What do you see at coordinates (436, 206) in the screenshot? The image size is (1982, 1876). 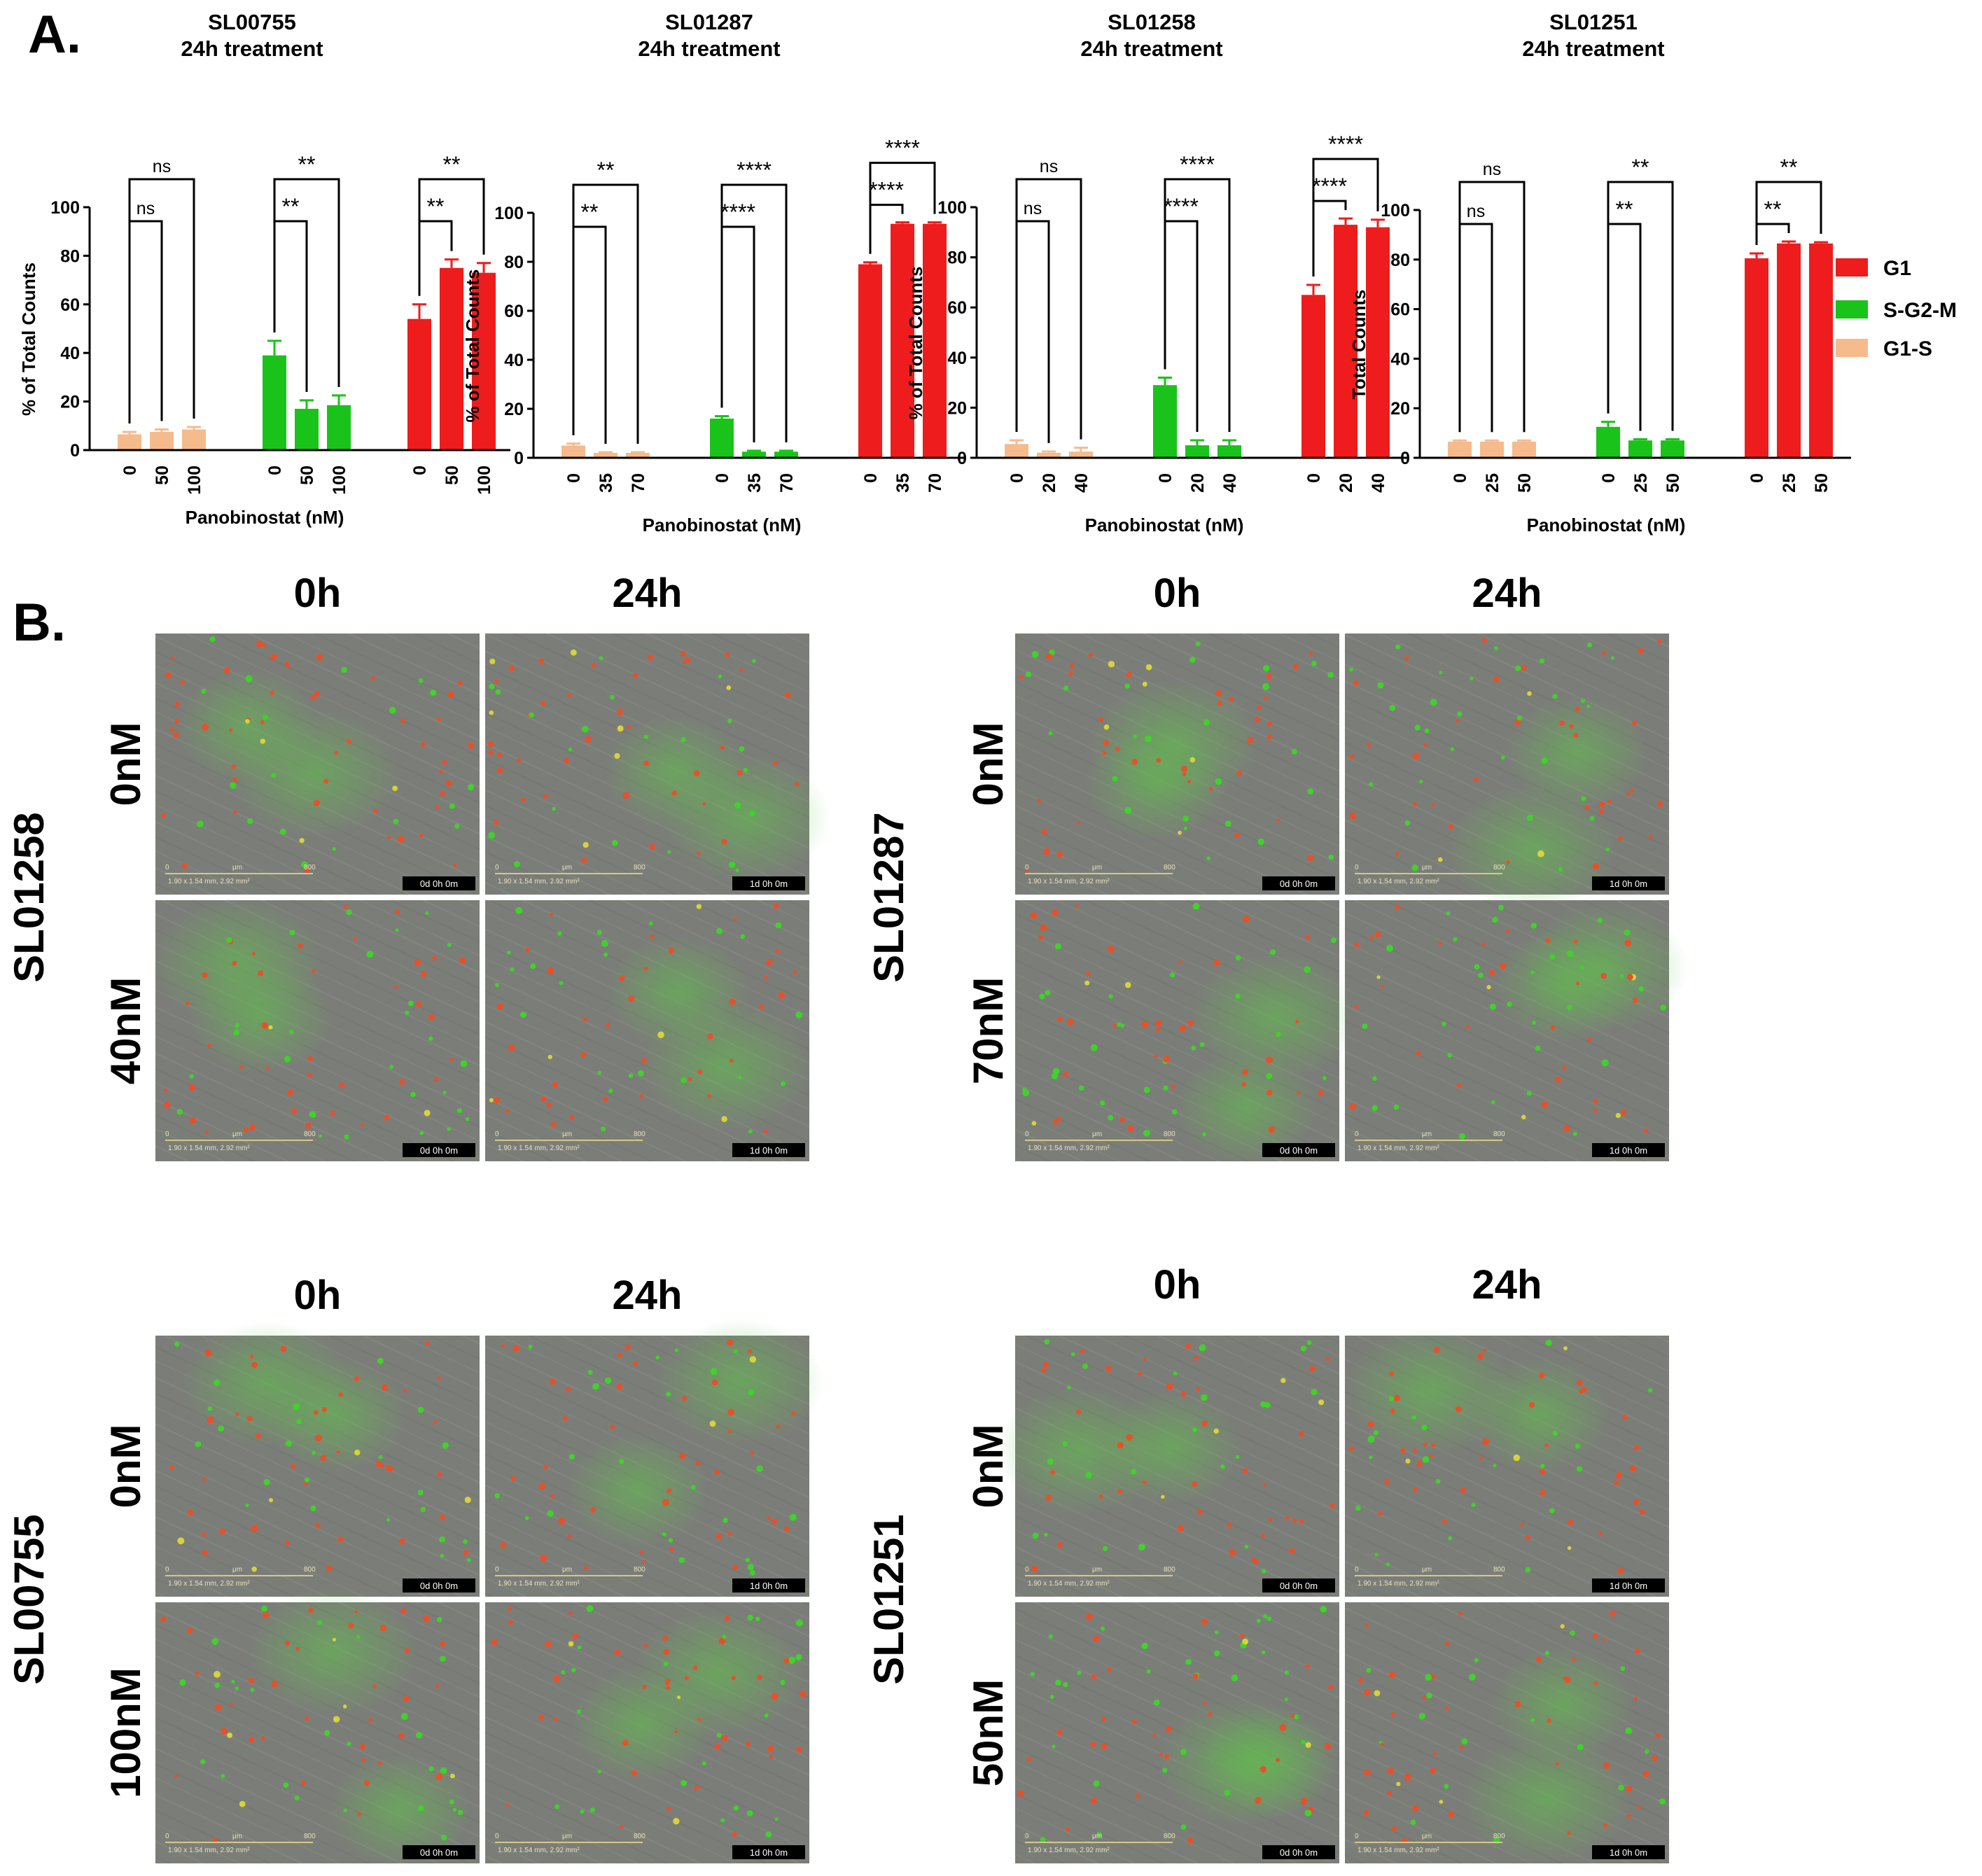 I see `inner-significance: **` at bounding box center [436, 206].